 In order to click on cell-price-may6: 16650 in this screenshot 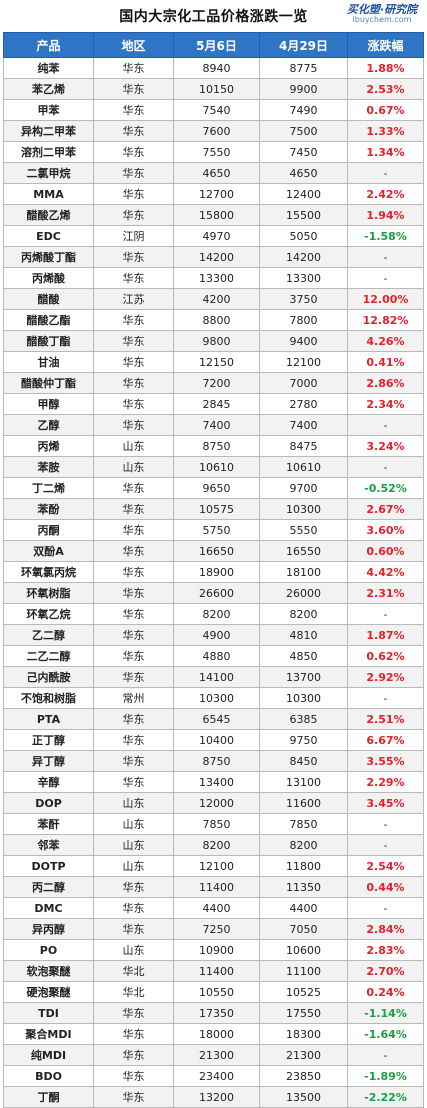, I will do `click(216, 551)`.